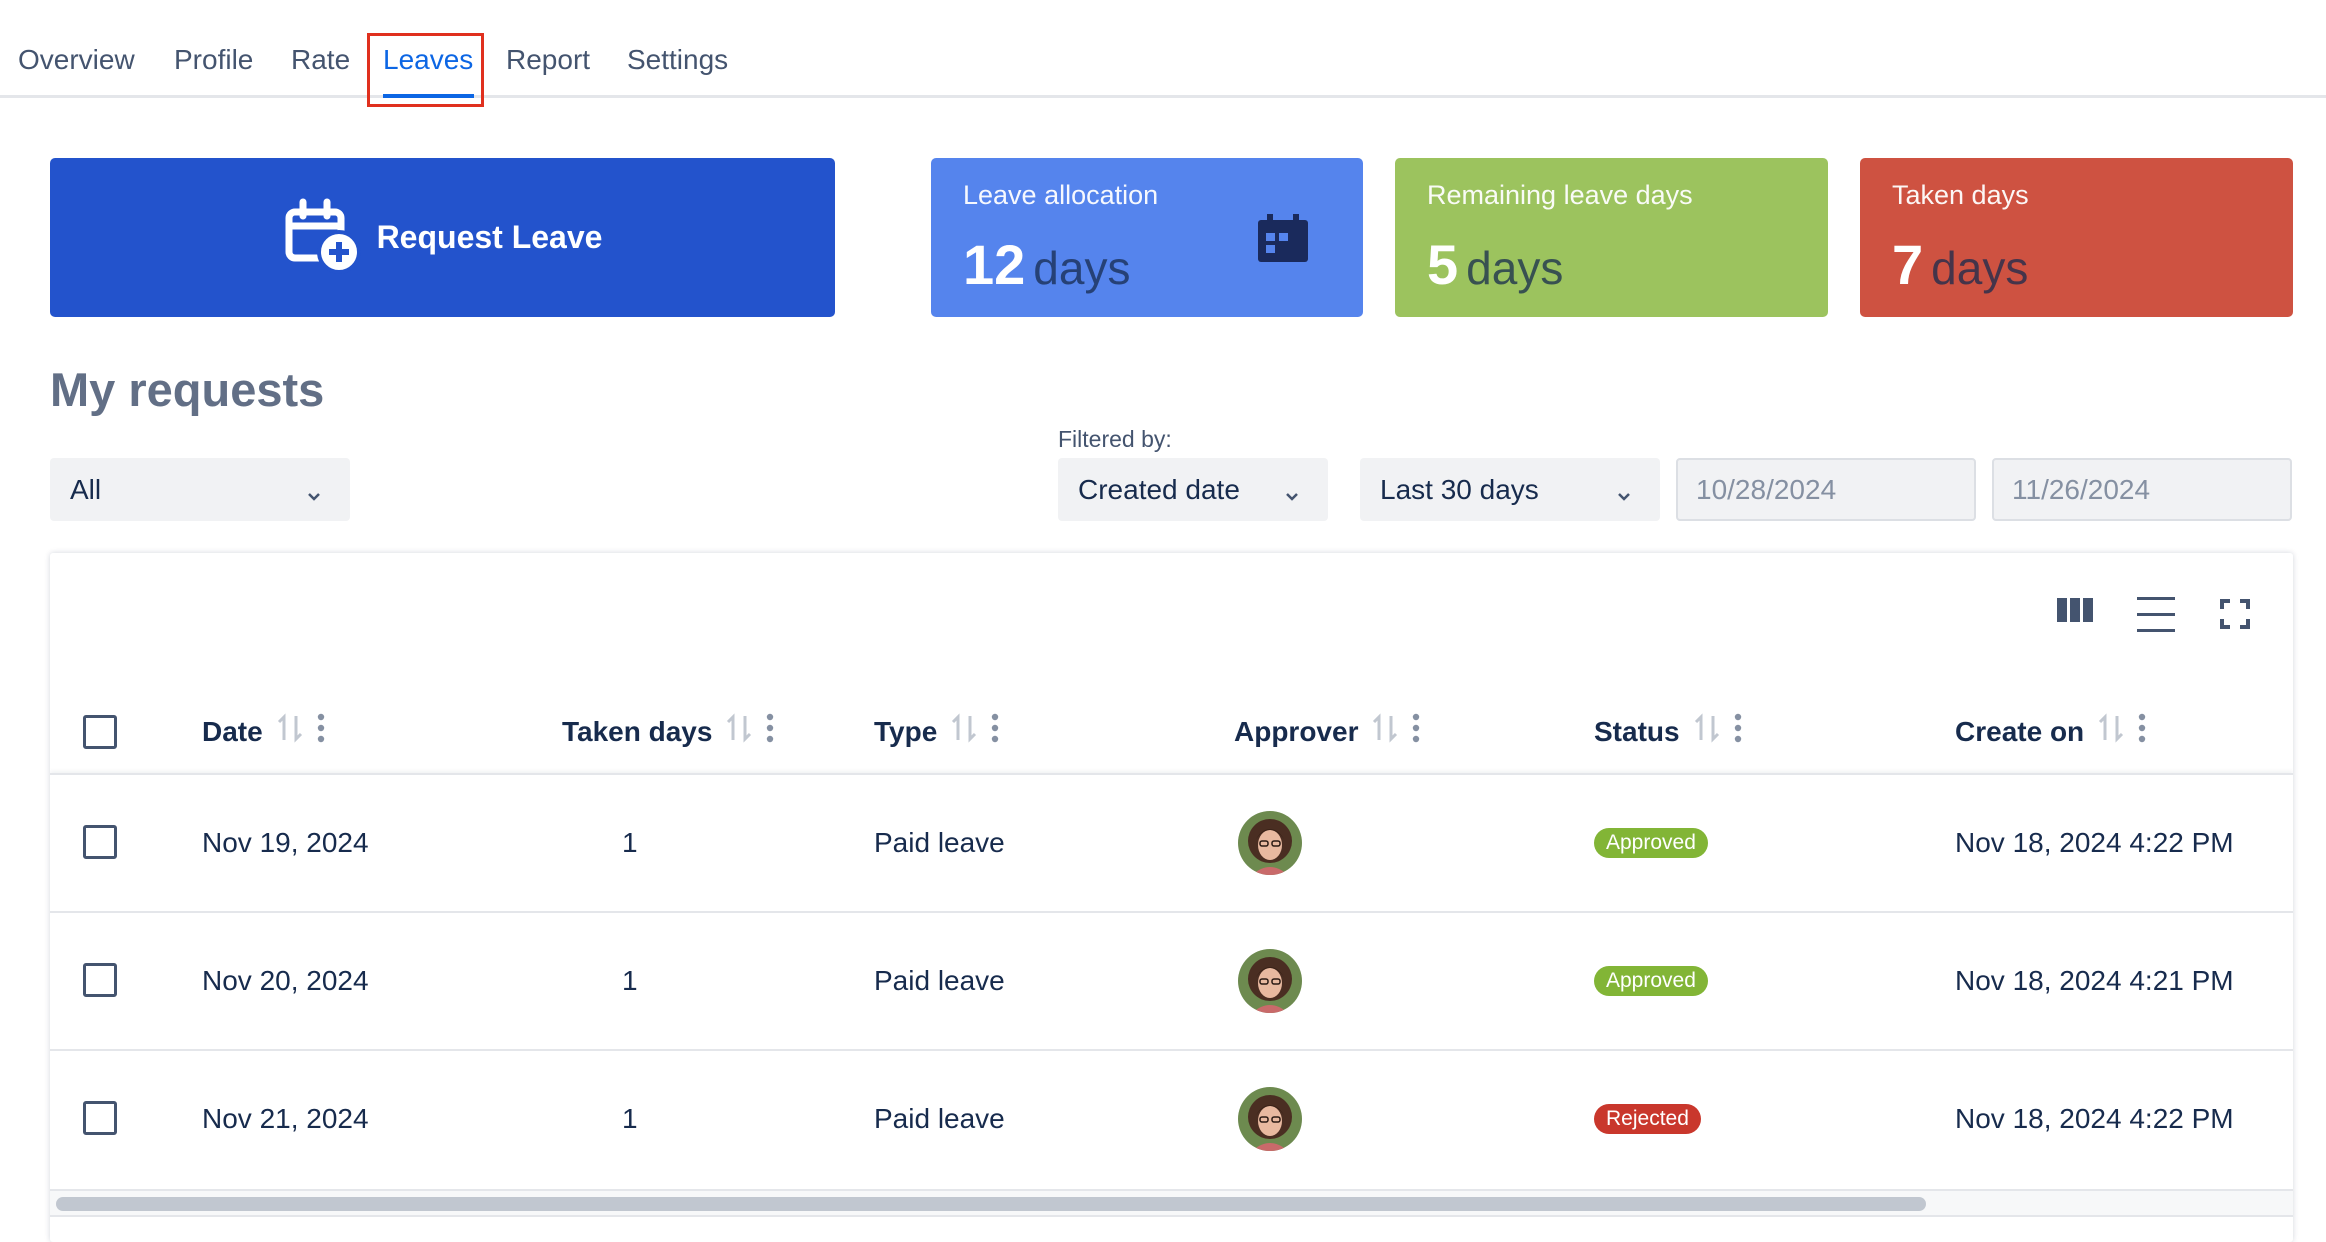  Describe the element at coordinates (678, 59) in the screenshot. I see `tab-settings: Settings` at that location.